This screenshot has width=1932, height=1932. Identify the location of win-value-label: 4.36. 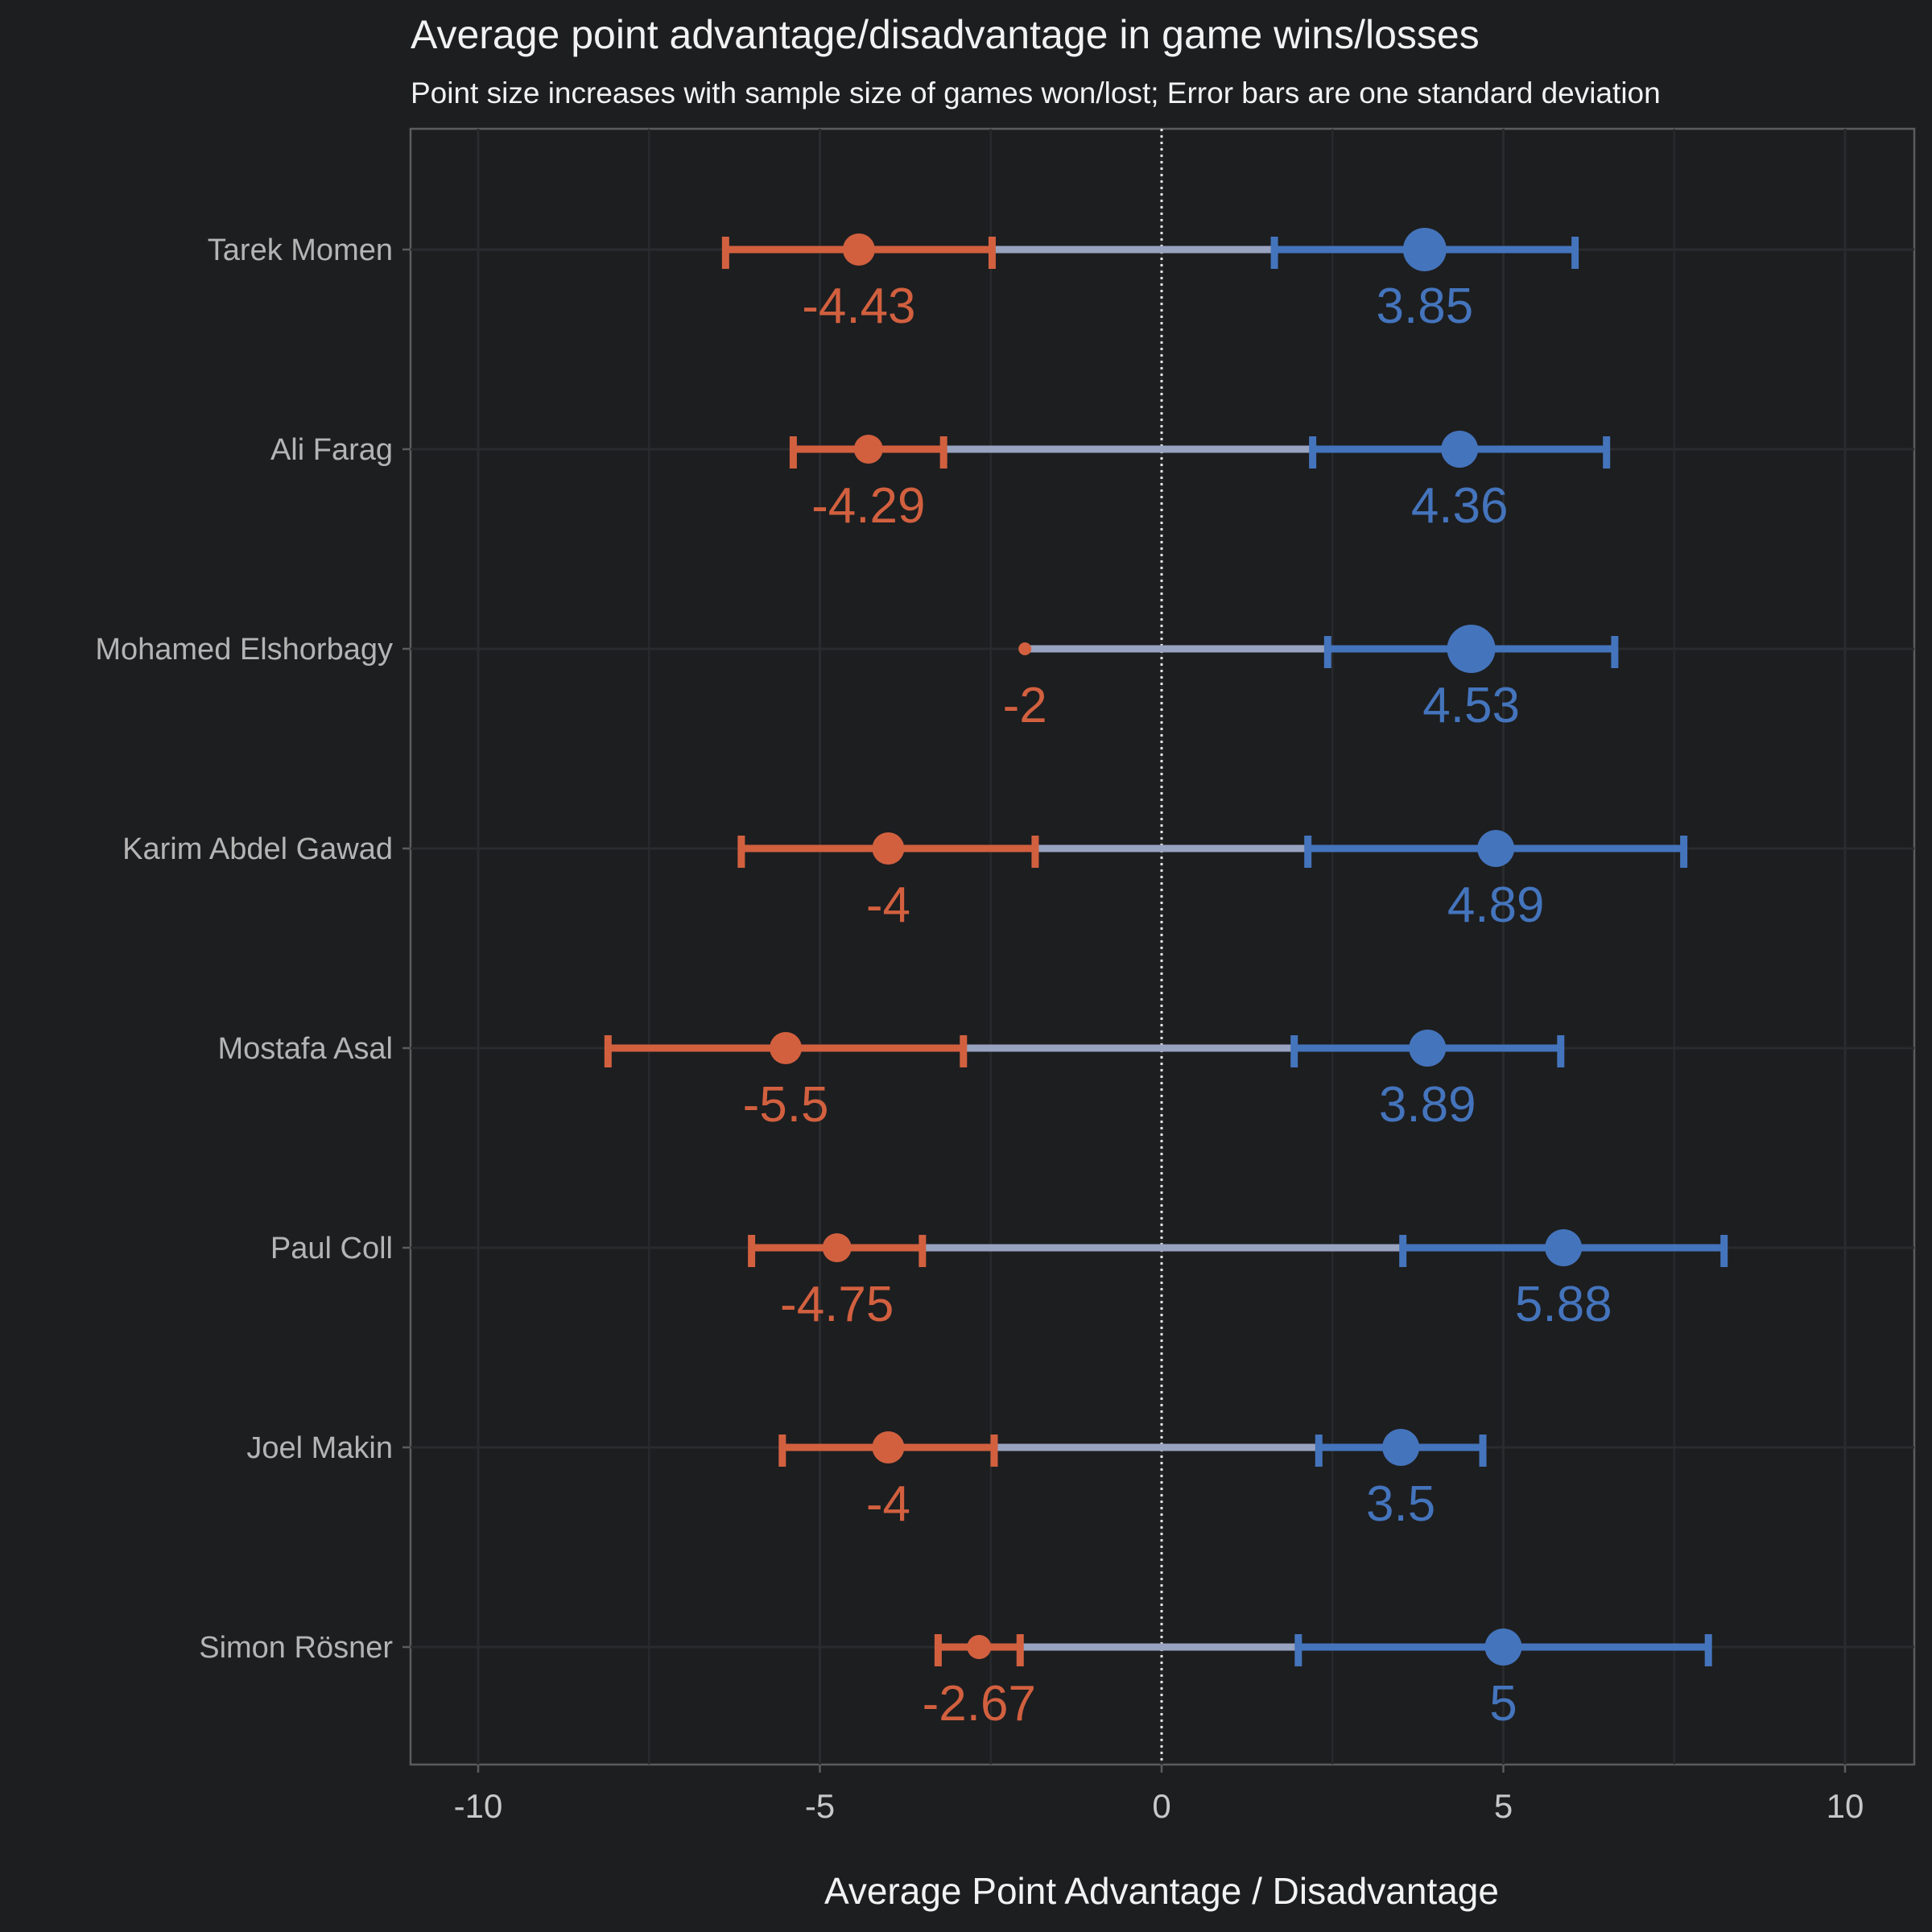
(1460, 506).